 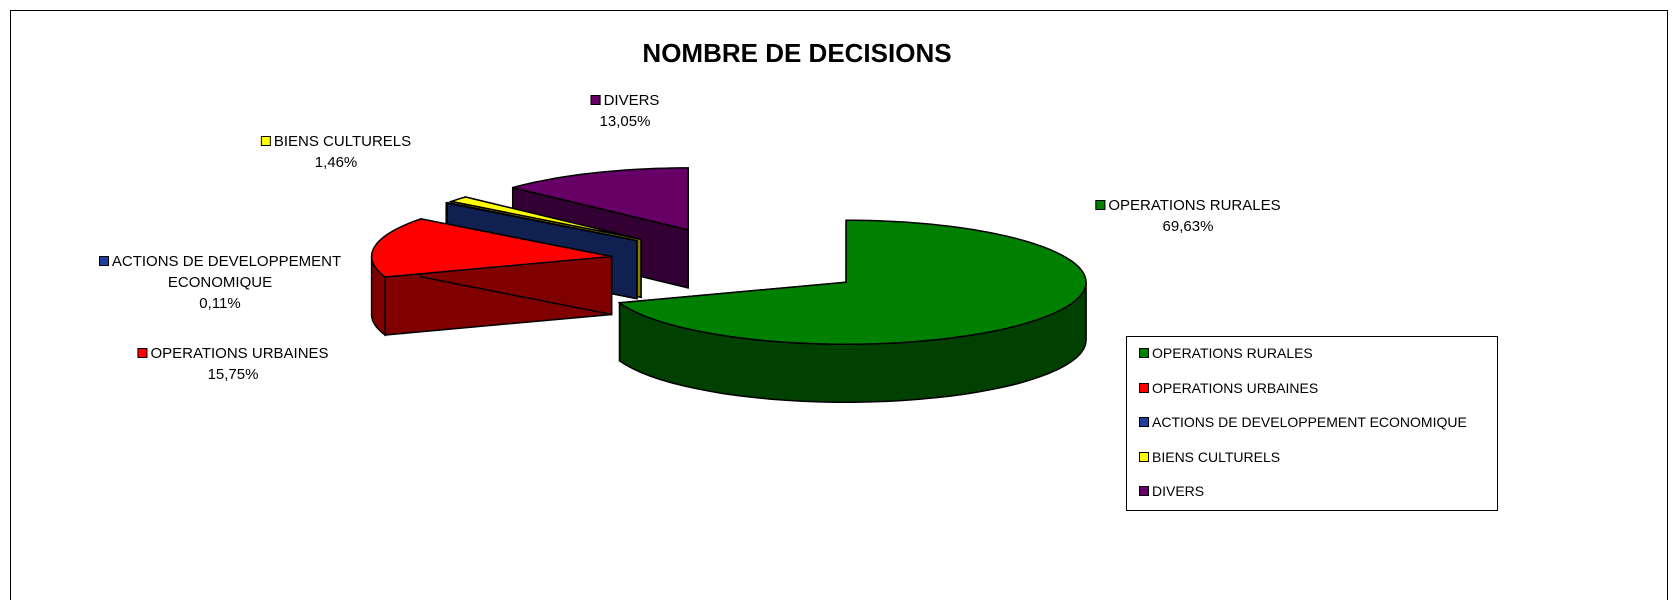 What do you see at coordinates (1188, 226) in the screenshot?
I see `label-value: 69,63%` at bounding box center [1188, 226].